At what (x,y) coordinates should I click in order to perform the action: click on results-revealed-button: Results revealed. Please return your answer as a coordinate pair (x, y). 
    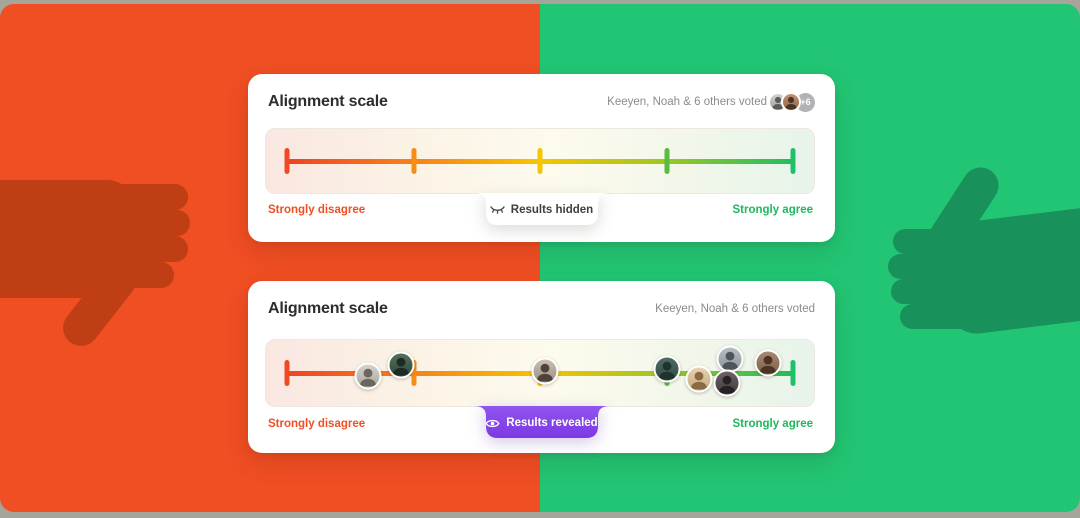
    Looking at the image, I should click on (542, 423).